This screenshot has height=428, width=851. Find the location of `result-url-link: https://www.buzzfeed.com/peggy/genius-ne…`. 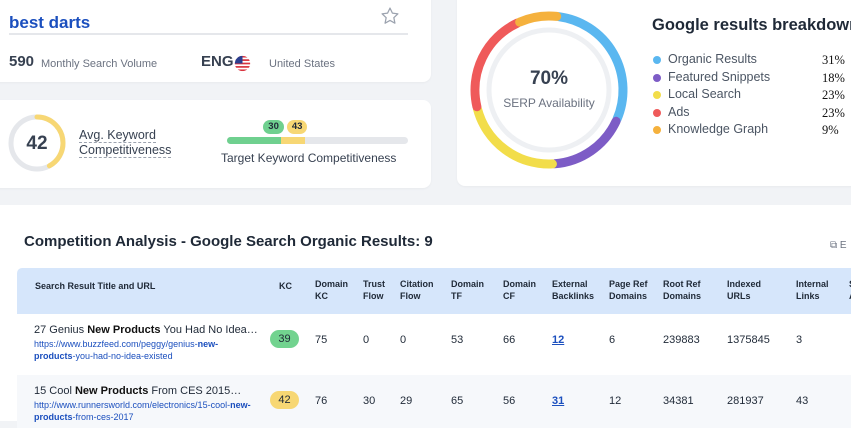

result-url-link: https://www.buzzfeed.com/peggy/genius-ne… is located at coordinates (126, 350).